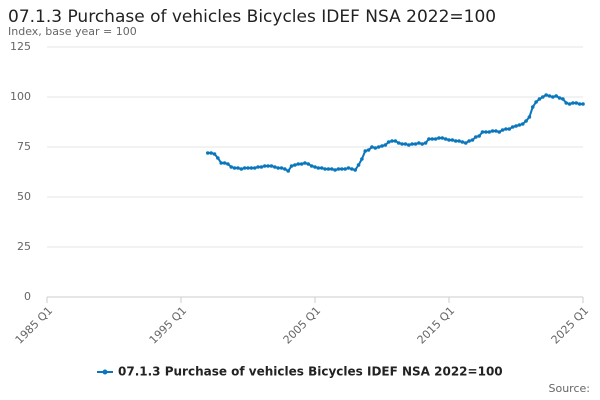  I want to click on x-tick-label: 1995 Q1, so click(168, 325).